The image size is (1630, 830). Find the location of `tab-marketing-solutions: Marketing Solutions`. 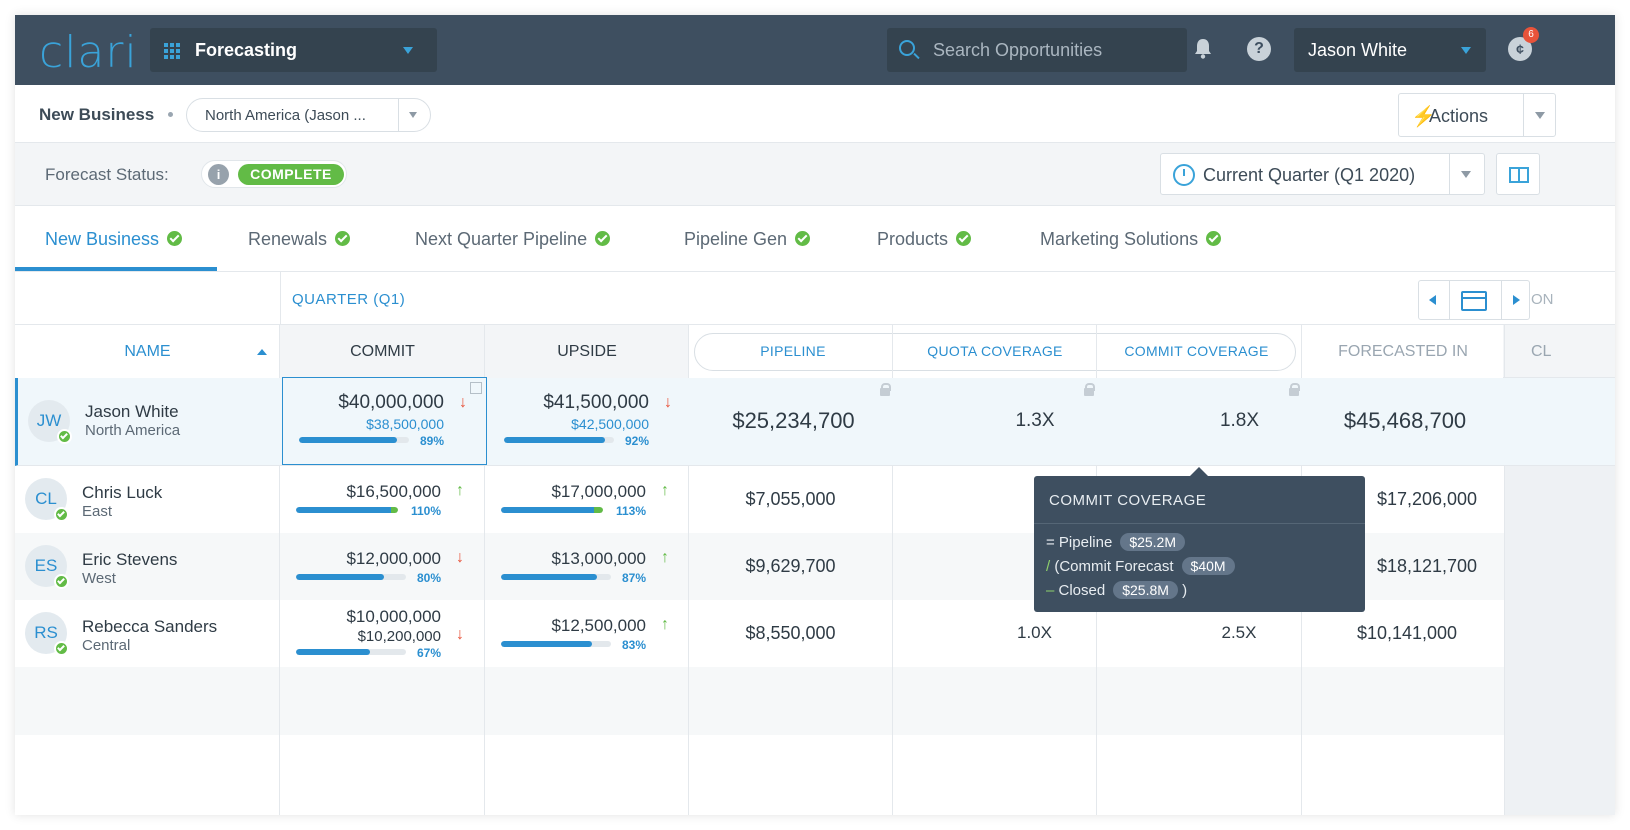

tab-marketing-solutions: Marketing Solutions is located at coordinates (1131, 239).